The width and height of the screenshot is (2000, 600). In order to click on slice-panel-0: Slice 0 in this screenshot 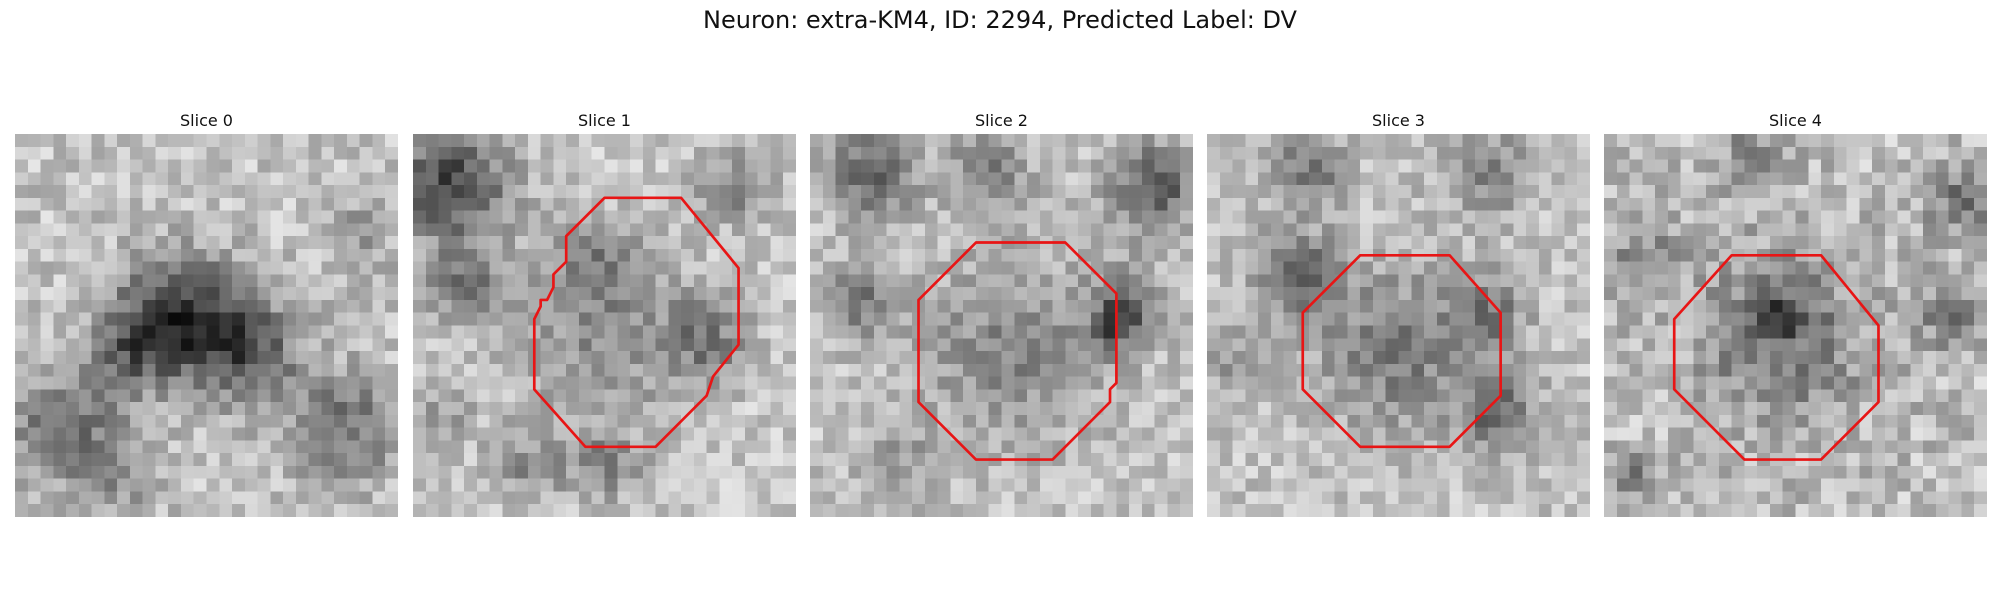, I will do `click(206, 312)`.